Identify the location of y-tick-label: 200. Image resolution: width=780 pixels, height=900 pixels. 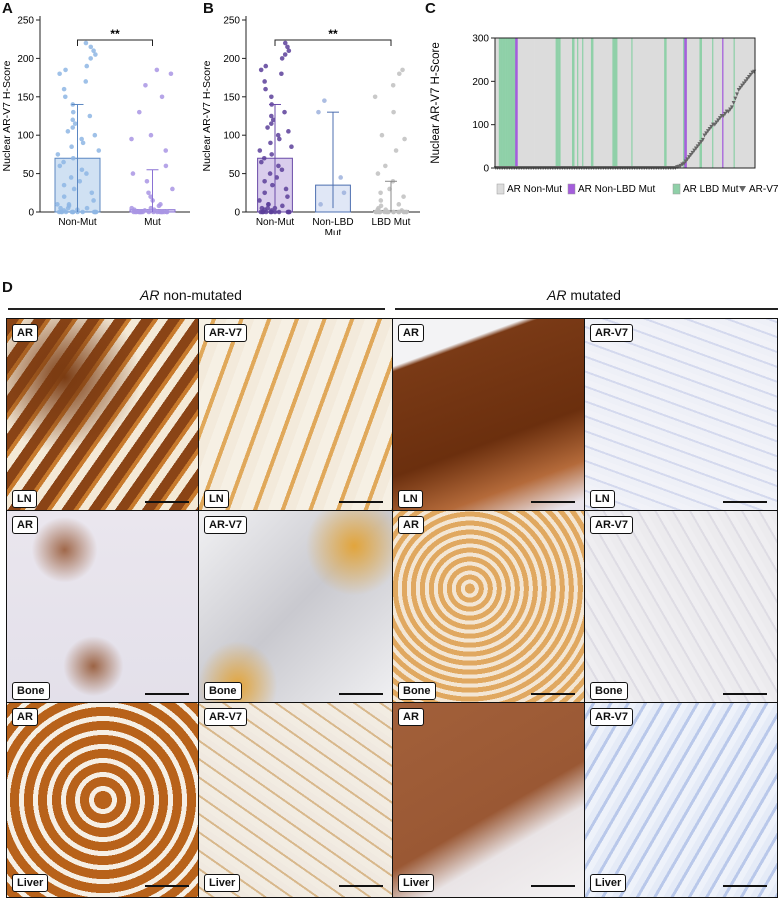
(25, 59).